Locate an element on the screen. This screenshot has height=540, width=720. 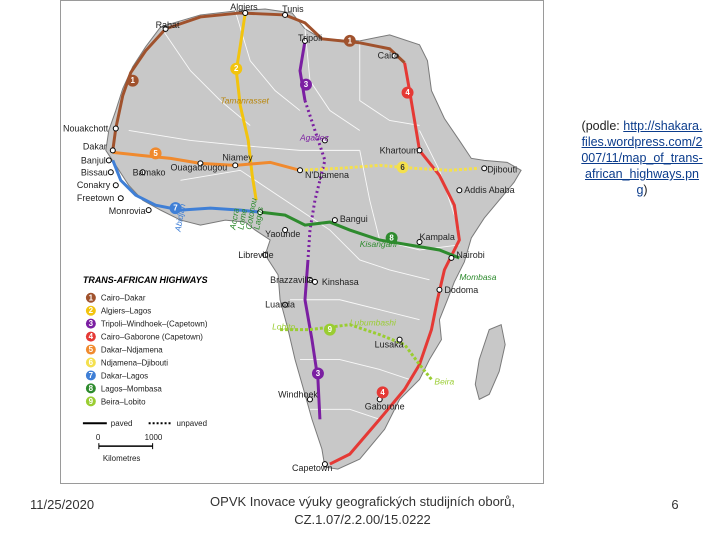
scale-end: 1000 is located at coordinates (154, 437).